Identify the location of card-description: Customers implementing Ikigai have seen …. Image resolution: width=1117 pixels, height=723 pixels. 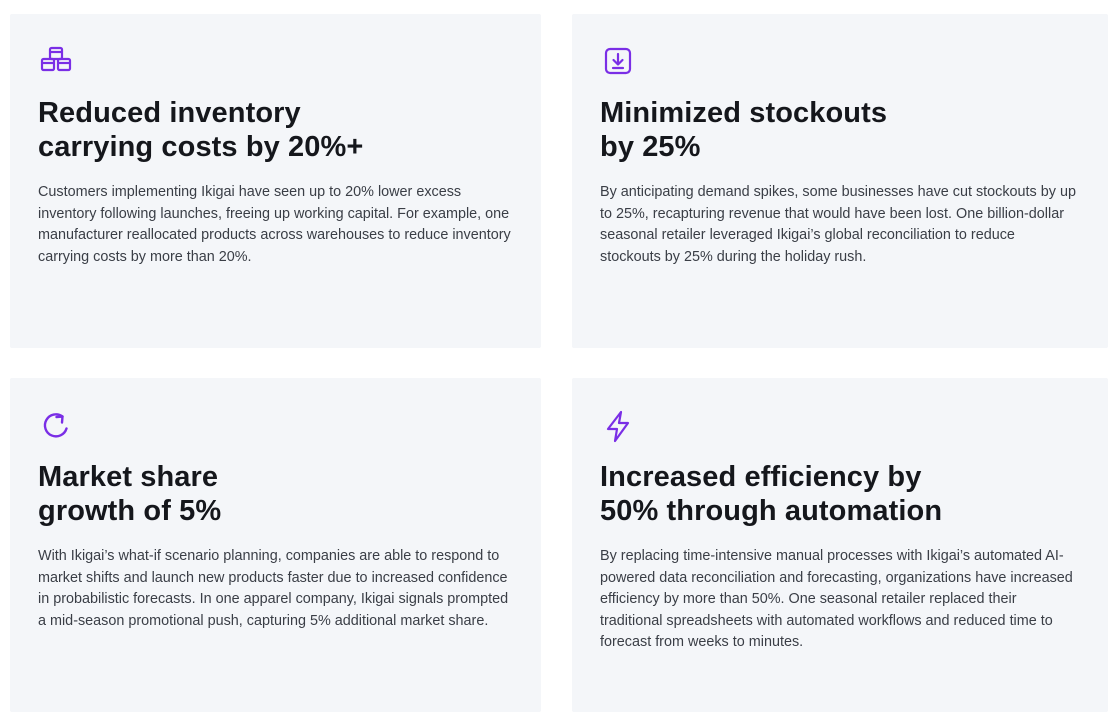
(274, 224).